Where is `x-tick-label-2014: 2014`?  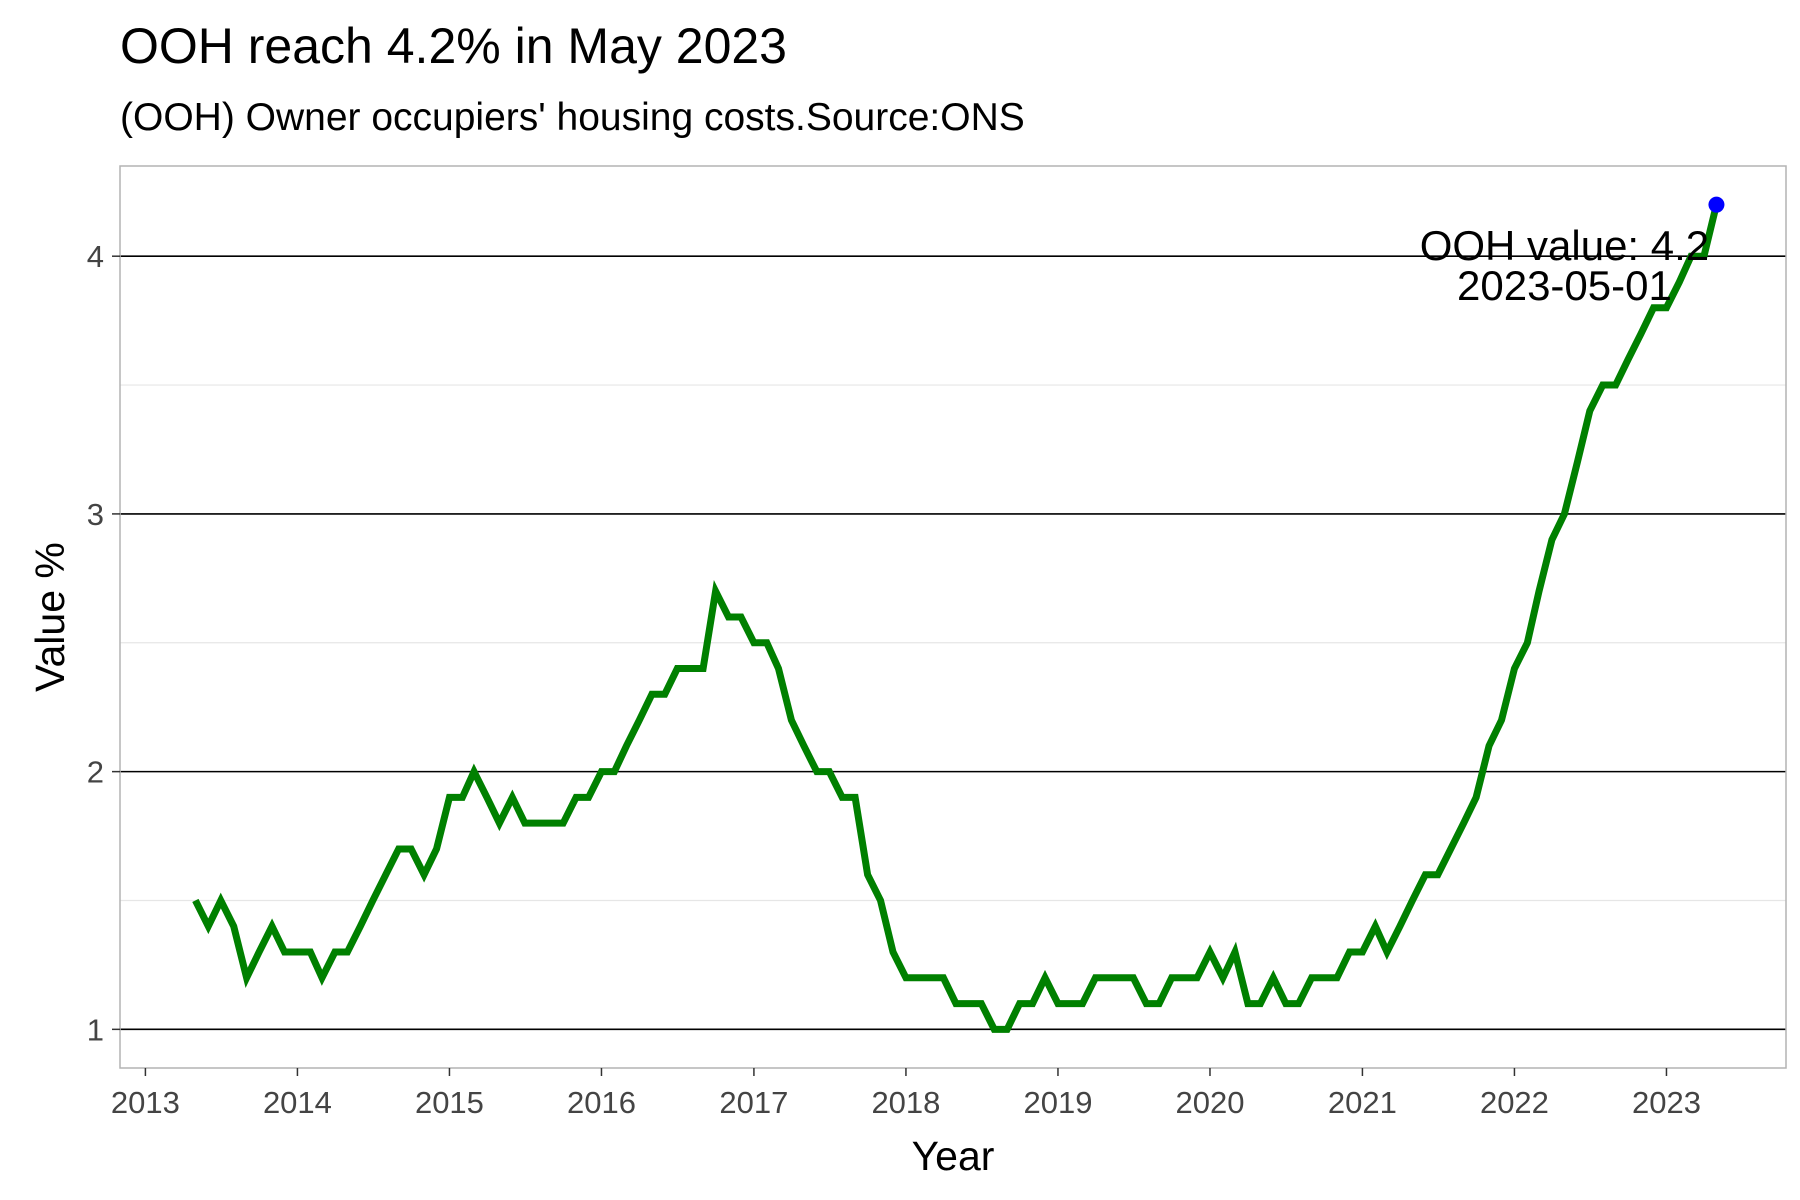 x-tick-label-2014: 2014 is located at coordinates (297, 1102).